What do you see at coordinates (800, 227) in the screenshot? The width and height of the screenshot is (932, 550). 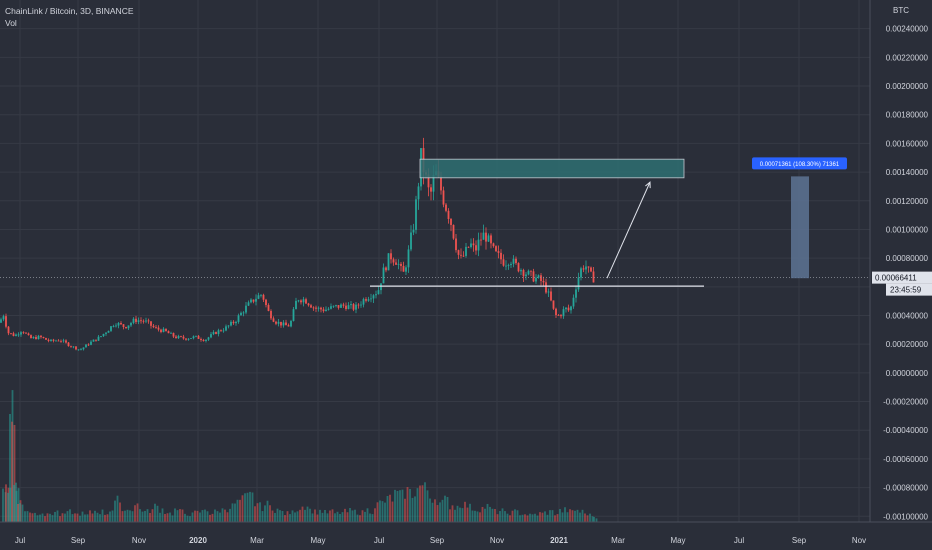 I see `price-range-box` at bounding box center [800, 227].